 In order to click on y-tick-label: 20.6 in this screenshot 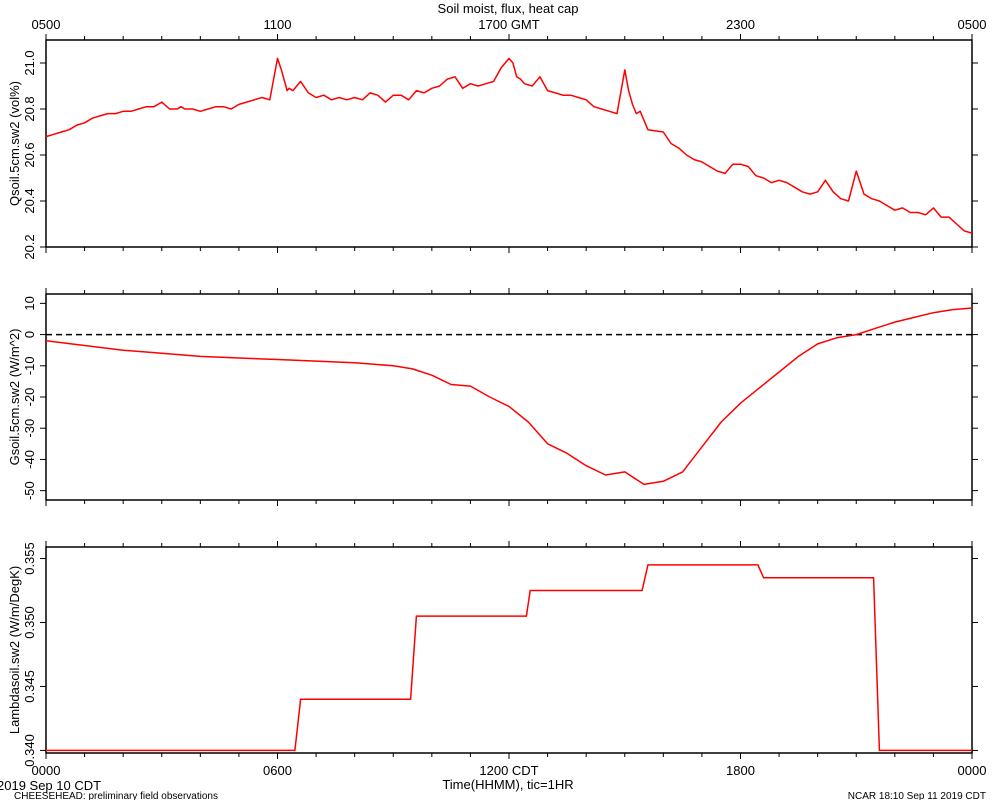, I will do `click(29, 154)`.